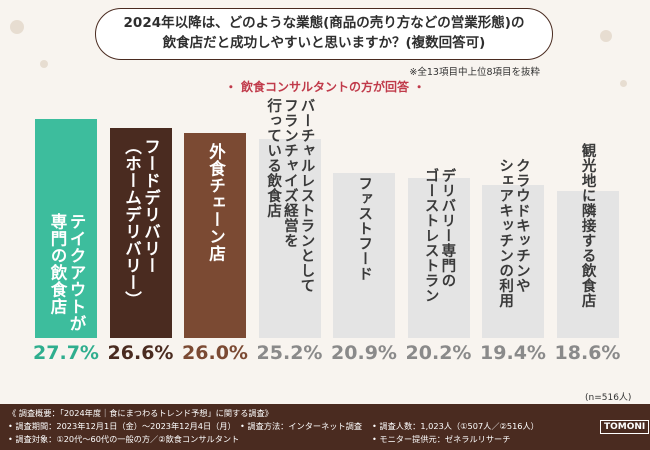 This screenshot has width=650, height=450. Describe the element at coordinates (513, 353) in the screenshot. I see `value-label: 19.4%` at that location.